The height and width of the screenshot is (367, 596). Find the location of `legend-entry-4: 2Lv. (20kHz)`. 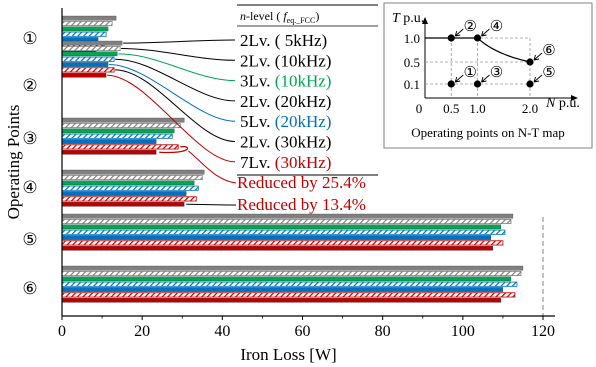

legend-entry-4: 2Lv. (20kHz) is located at coordinates (285, 101).